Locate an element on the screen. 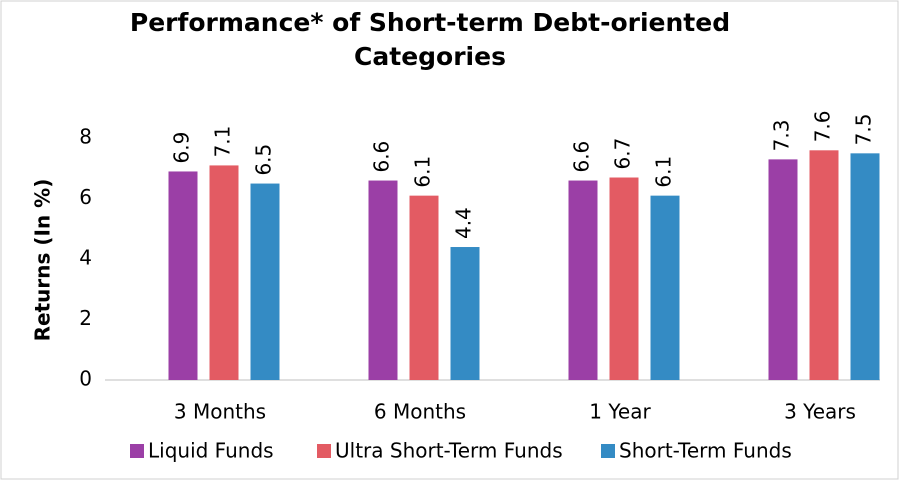 The image size is (900, 481). data-label: 7.6 is located at coordinates (823, 126).